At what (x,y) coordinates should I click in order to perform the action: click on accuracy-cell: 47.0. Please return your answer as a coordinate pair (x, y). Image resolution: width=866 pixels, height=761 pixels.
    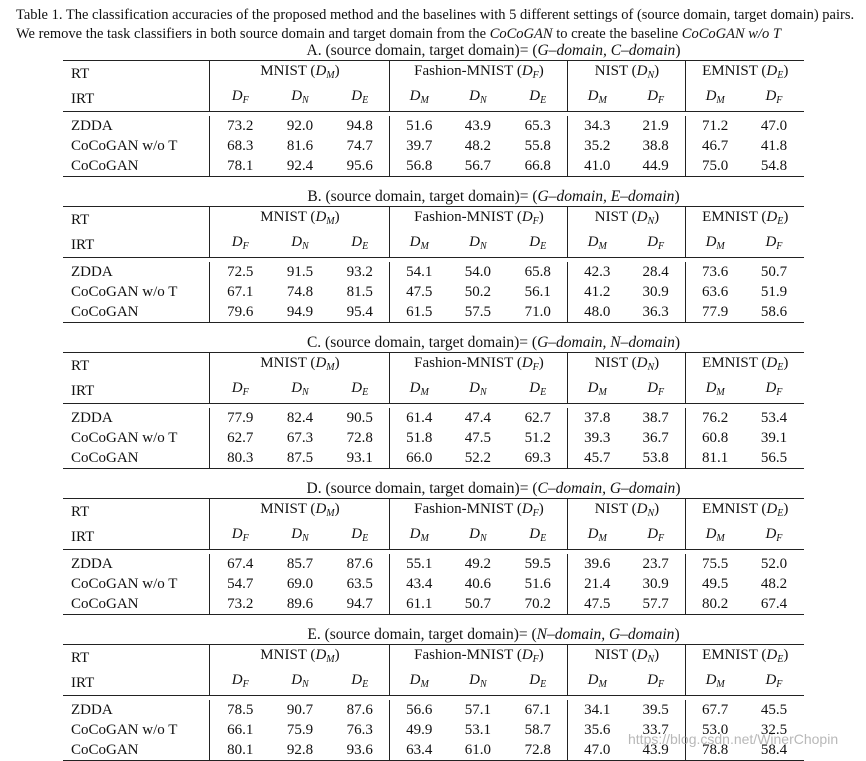
    Looking at the image, I should click on (596, 750).